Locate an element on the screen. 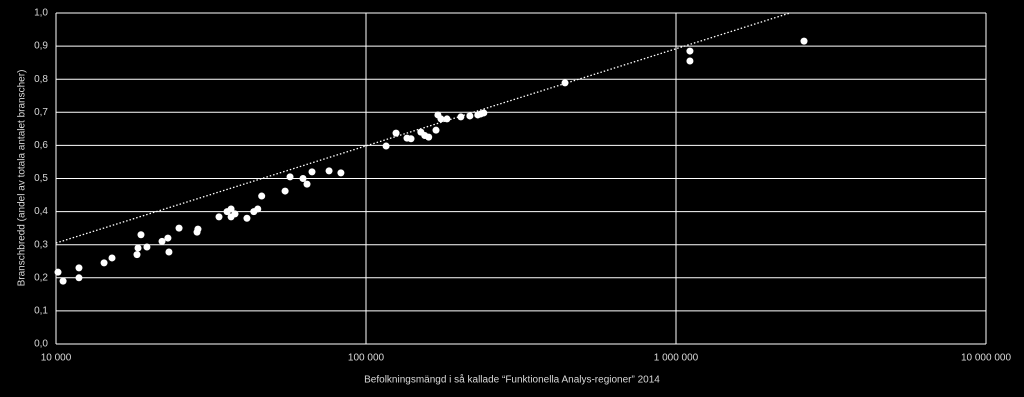 The height and width of the screenshot is (397, 1024). x-tick-label: 10 000 000 is located at coordinates (986, 358).